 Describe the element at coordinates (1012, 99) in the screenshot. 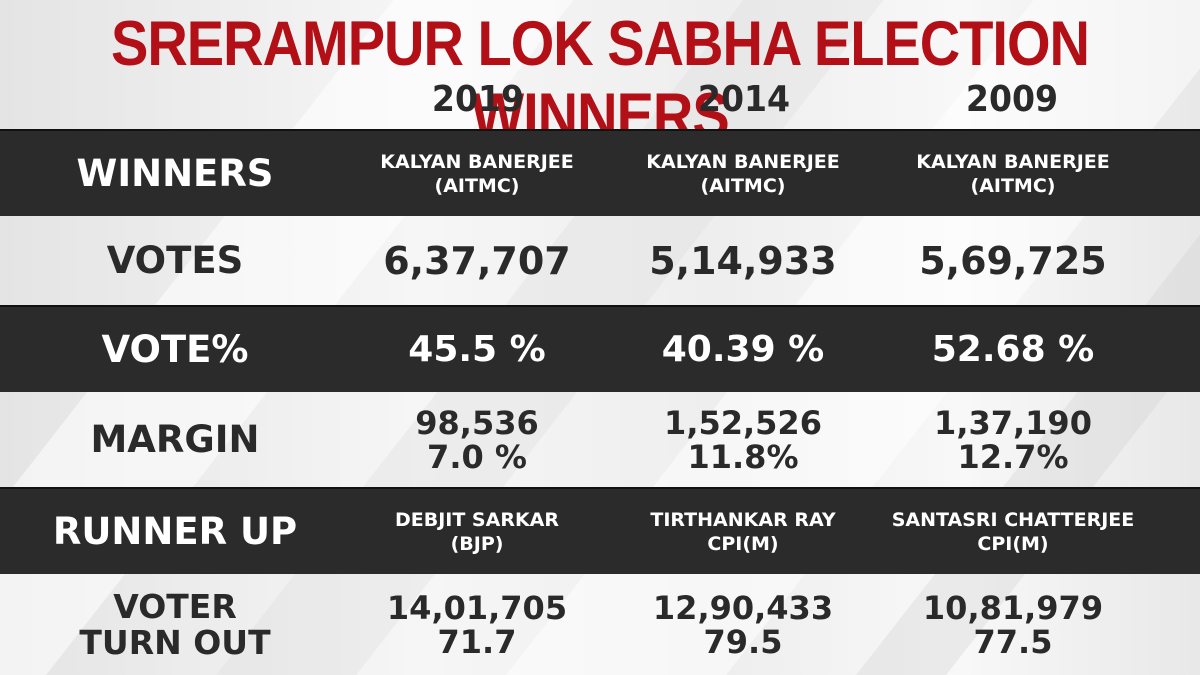

I see `year-header-2009: 2009` at that location.